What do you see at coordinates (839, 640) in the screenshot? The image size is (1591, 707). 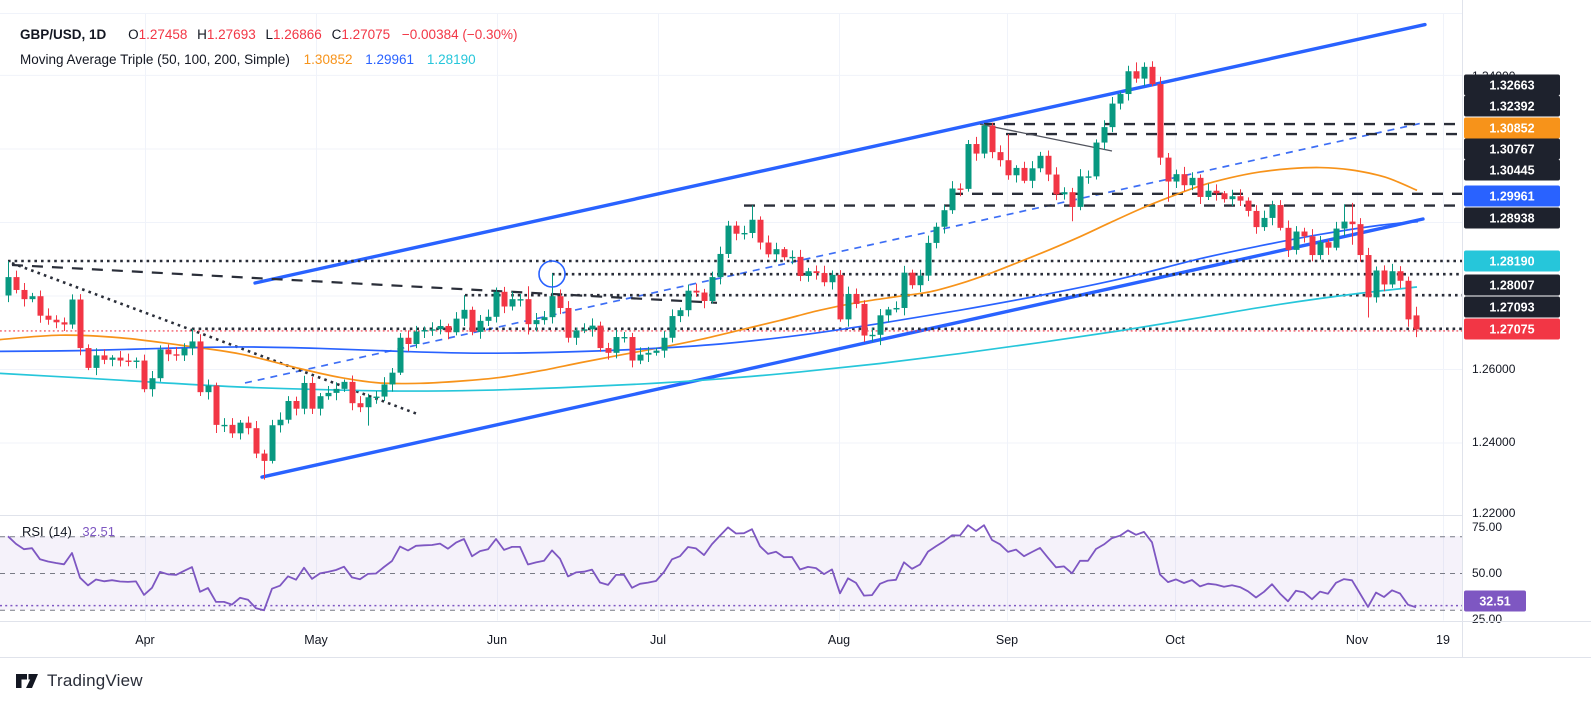 I see `time-axis-label: Aug` at bounding box center [839, 640].